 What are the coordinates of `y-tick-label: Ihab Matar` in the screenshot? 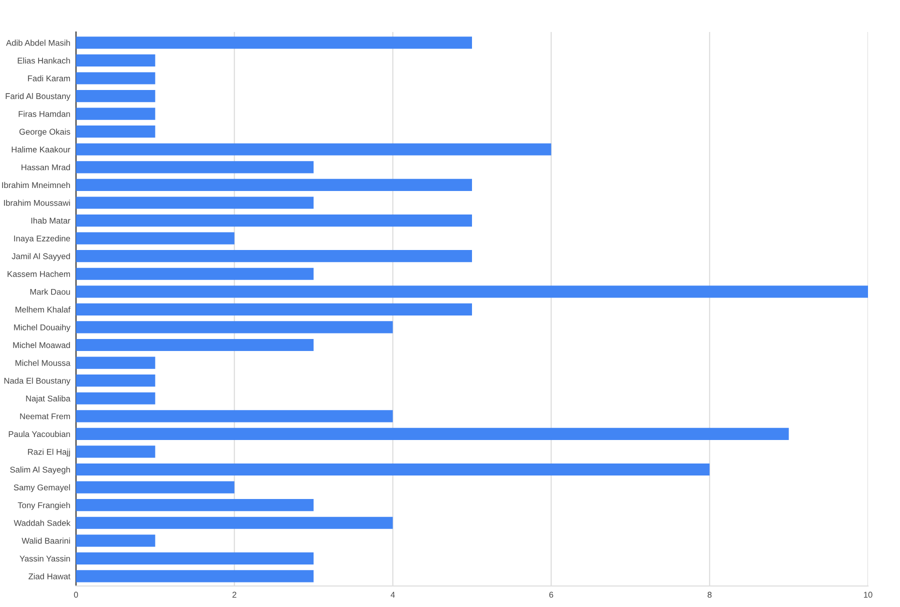 It's located at (50, 221).